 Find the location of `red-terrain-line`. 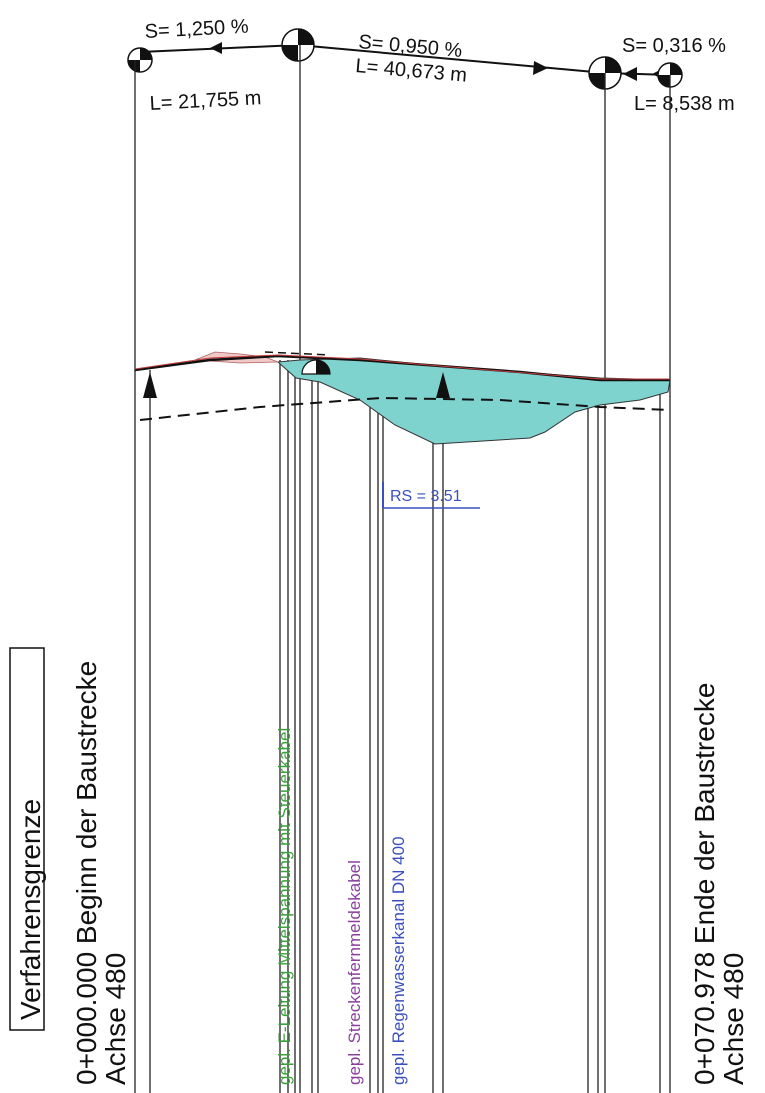

red-terrain-line is located at coordinates (402, 367).